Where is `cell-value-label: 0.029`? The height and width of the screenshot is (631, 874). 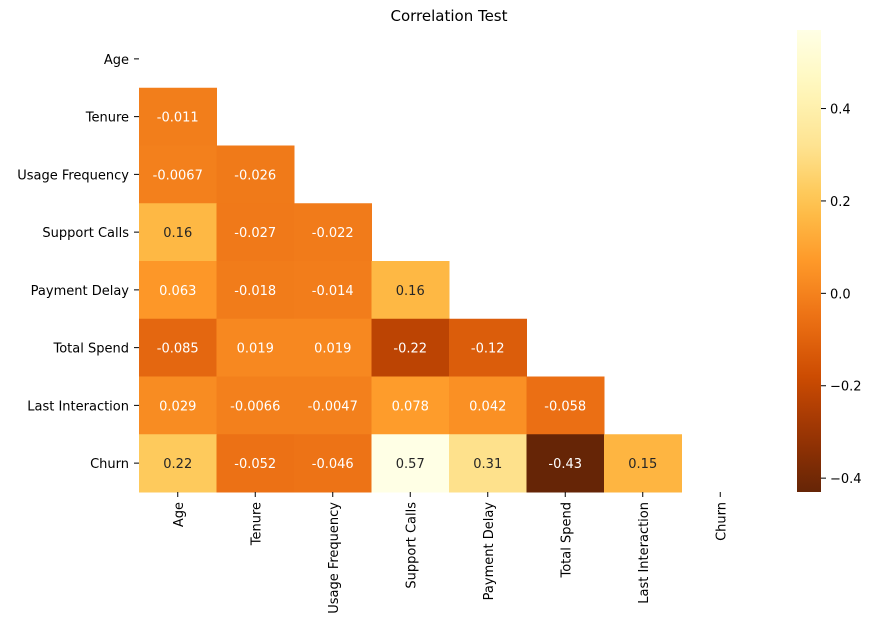
cell-value-label: 0.029 is located at coordinates (177, 406).